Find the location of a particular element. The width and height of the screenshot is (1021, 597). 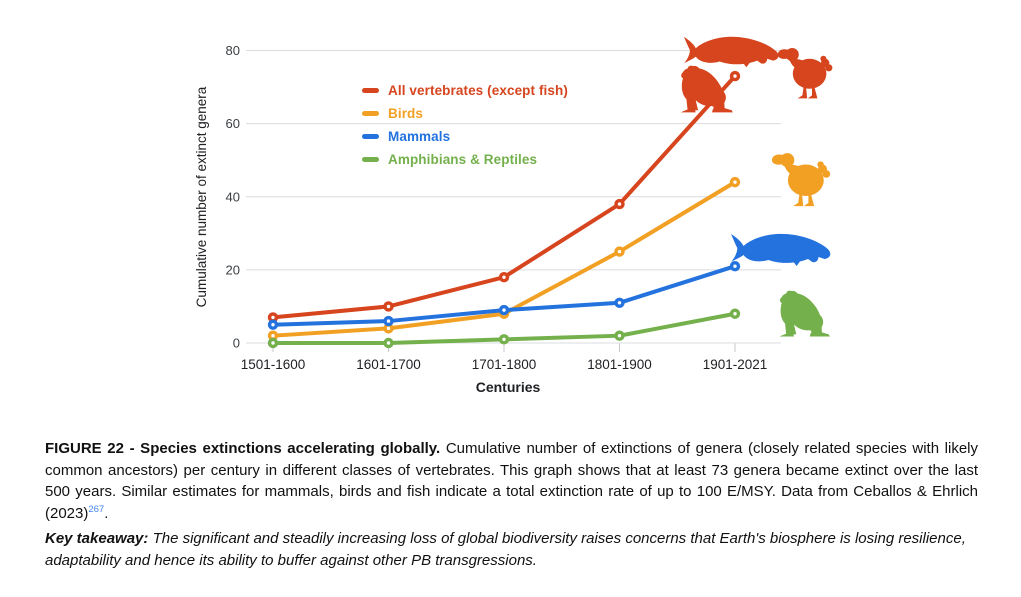

legend-label: All vertebrates (except fish) is located at coordinates (478, 90).